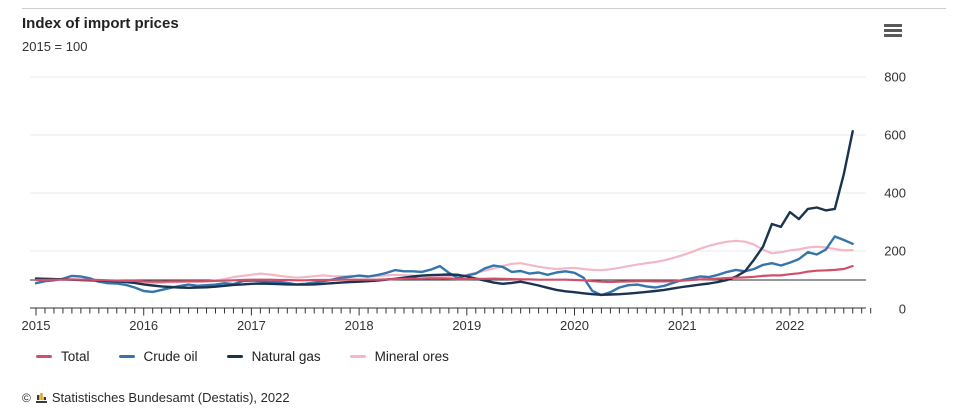  I want to click on legend-label: Crude oil, so click(170, 356).